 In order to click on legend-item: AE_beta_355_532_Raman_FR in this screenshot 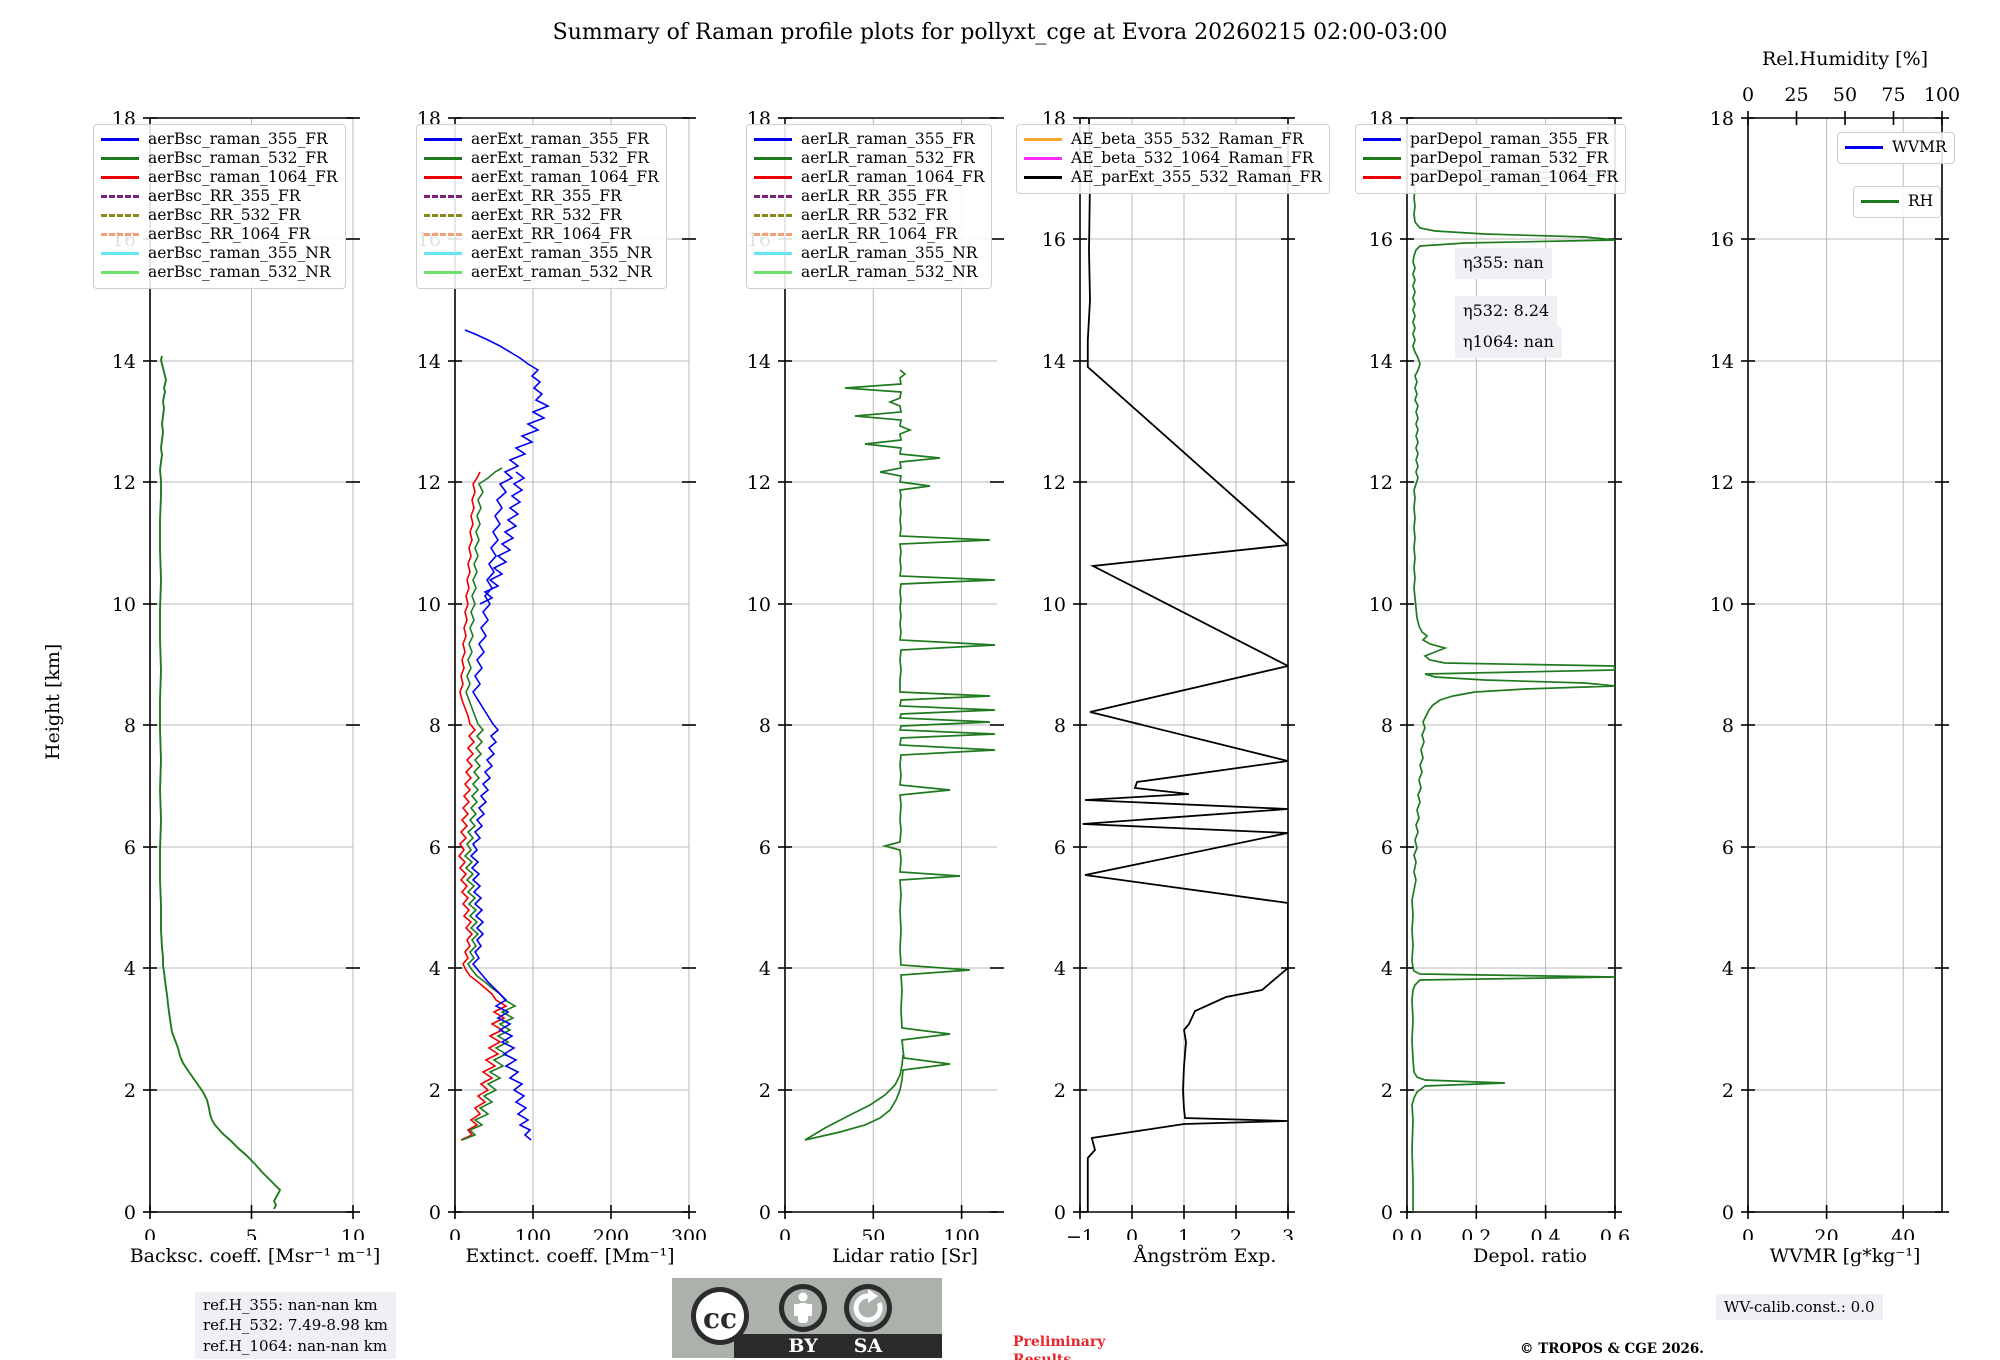, I will do `click(1173, 139)`.